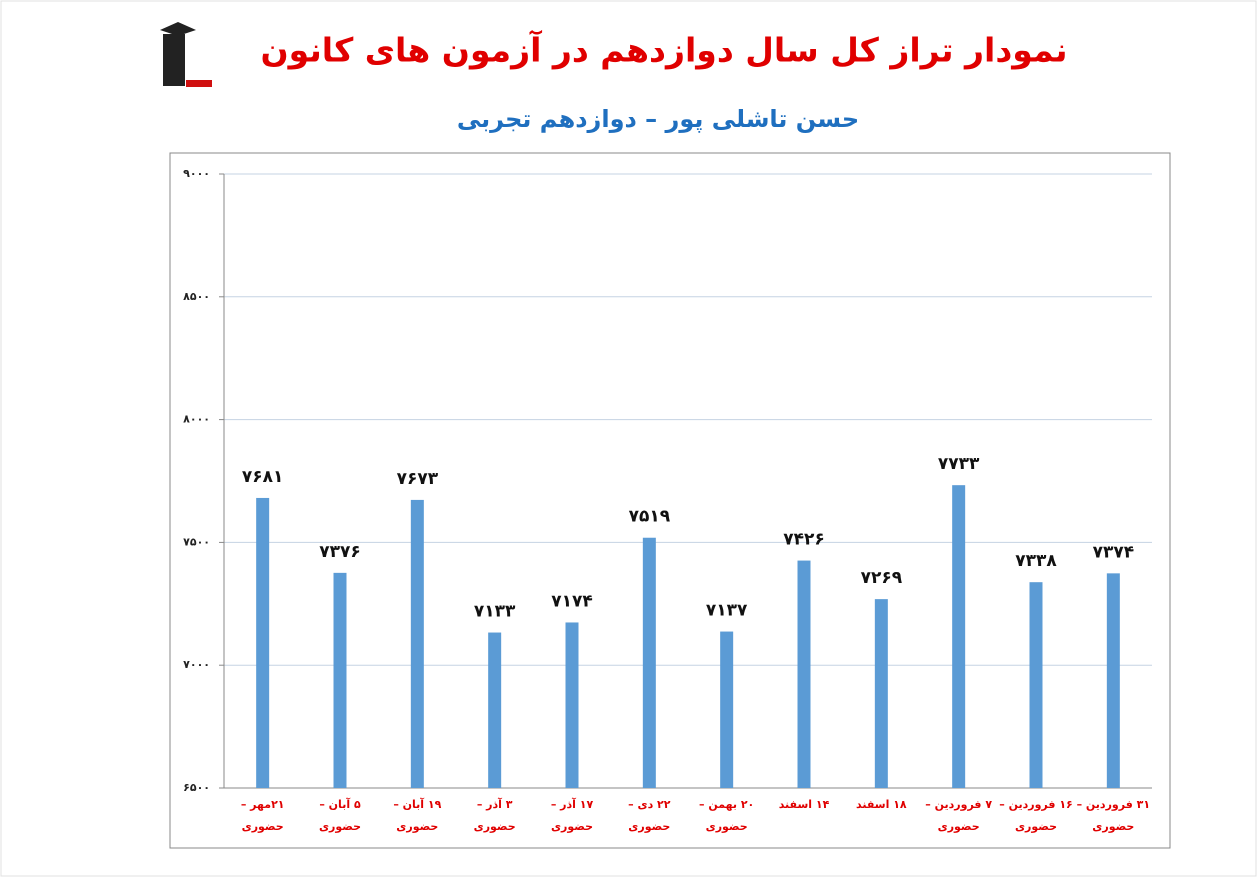 Image resolution: width=1258 pixels, height=878 pixels. Describe the element at coordinates (1036, 561) in the screenshot. I see `value-label: ۷۳۳۸` at that location.